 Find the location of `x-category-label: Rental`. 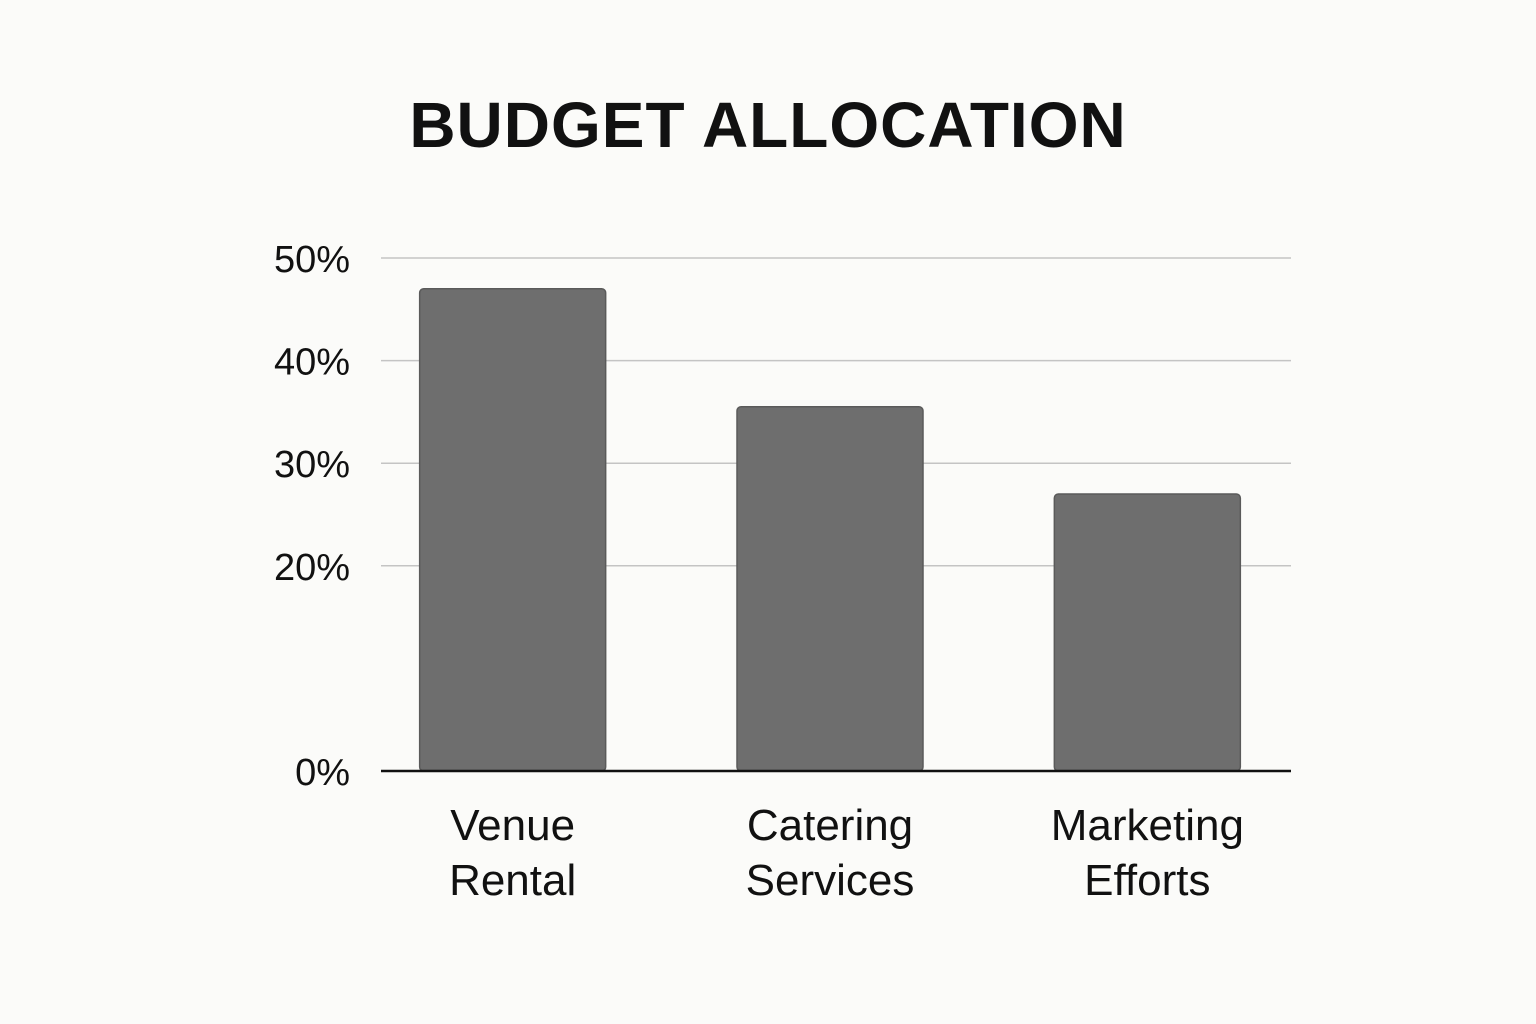

x-category-label: Rental is located at coordinates (512, 880).